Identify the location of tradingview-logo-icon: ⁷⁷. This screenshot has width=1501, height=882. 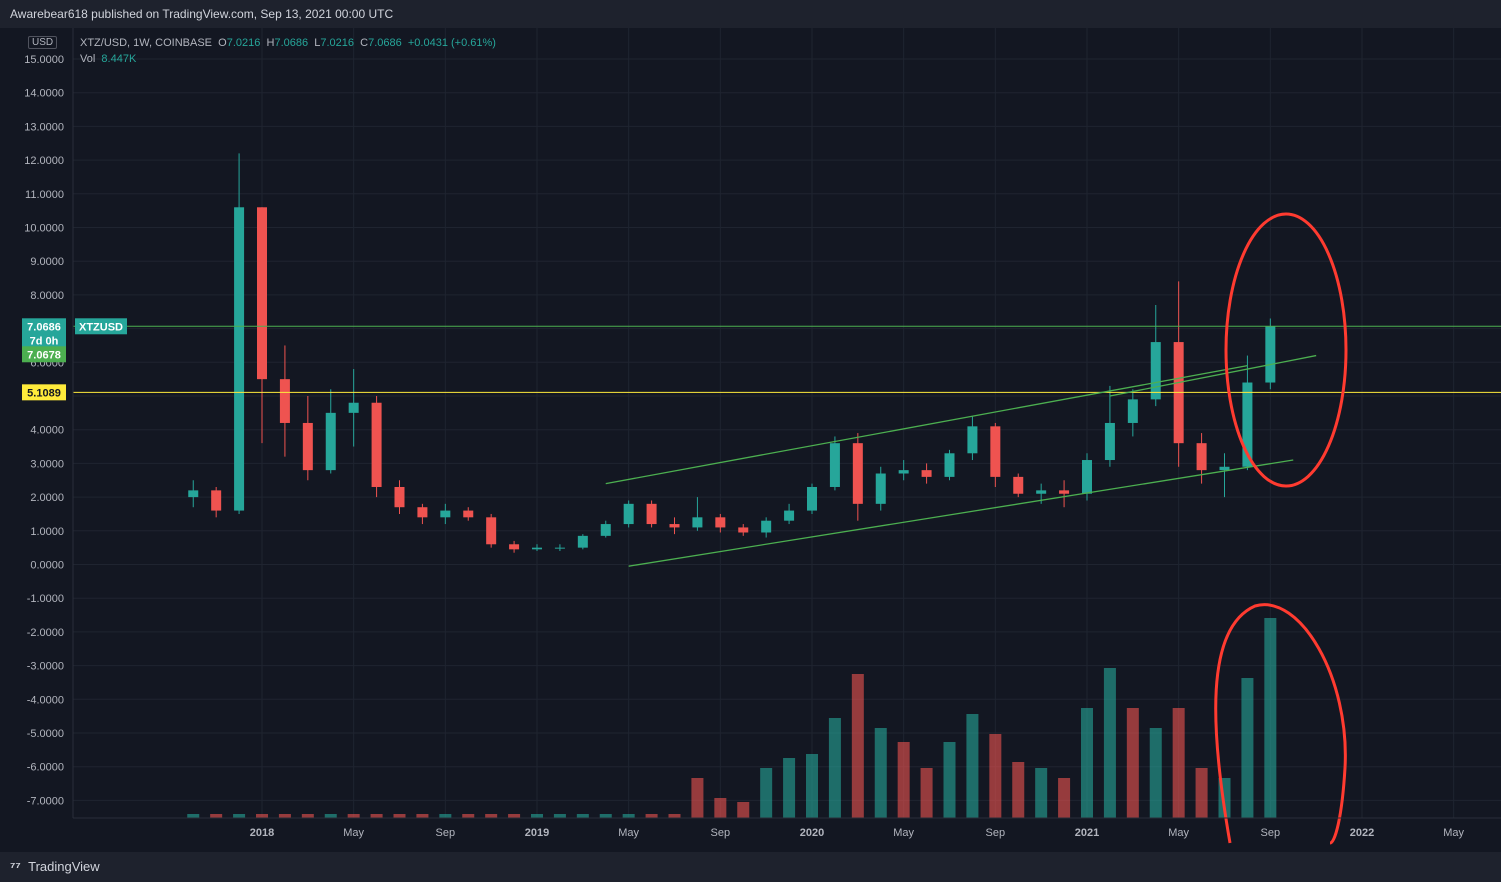
(15, 866).